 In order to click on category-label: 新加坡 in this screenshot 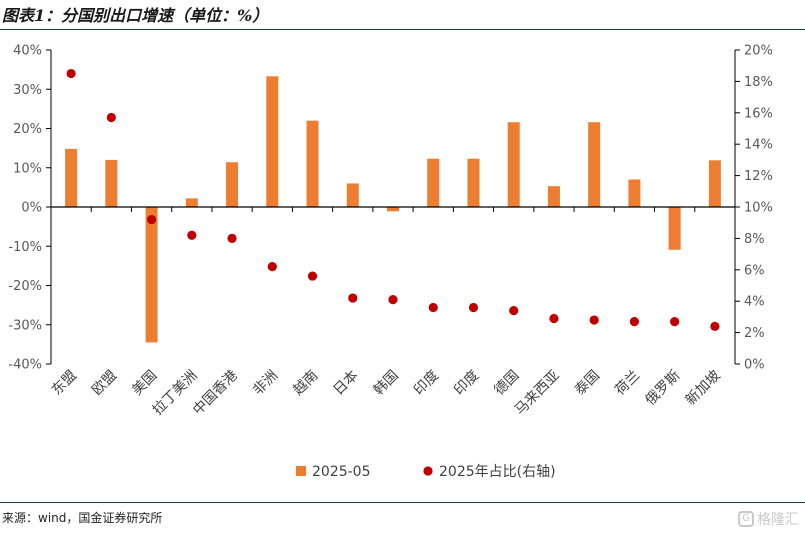, I will do `click(703, 388)`.